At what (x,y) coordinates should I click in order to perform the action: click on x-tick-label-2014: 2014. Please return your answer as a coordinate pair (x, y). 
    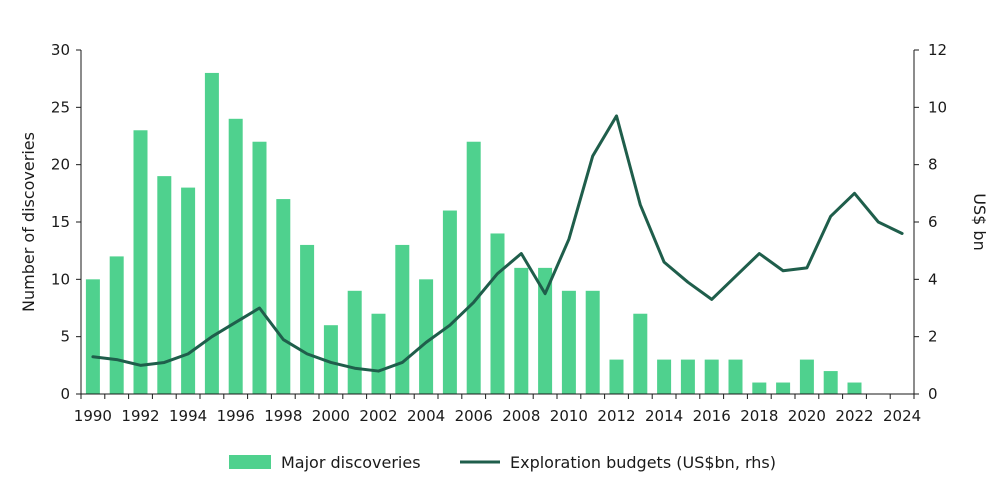
    Looking at the image, I should click on (664, 416).